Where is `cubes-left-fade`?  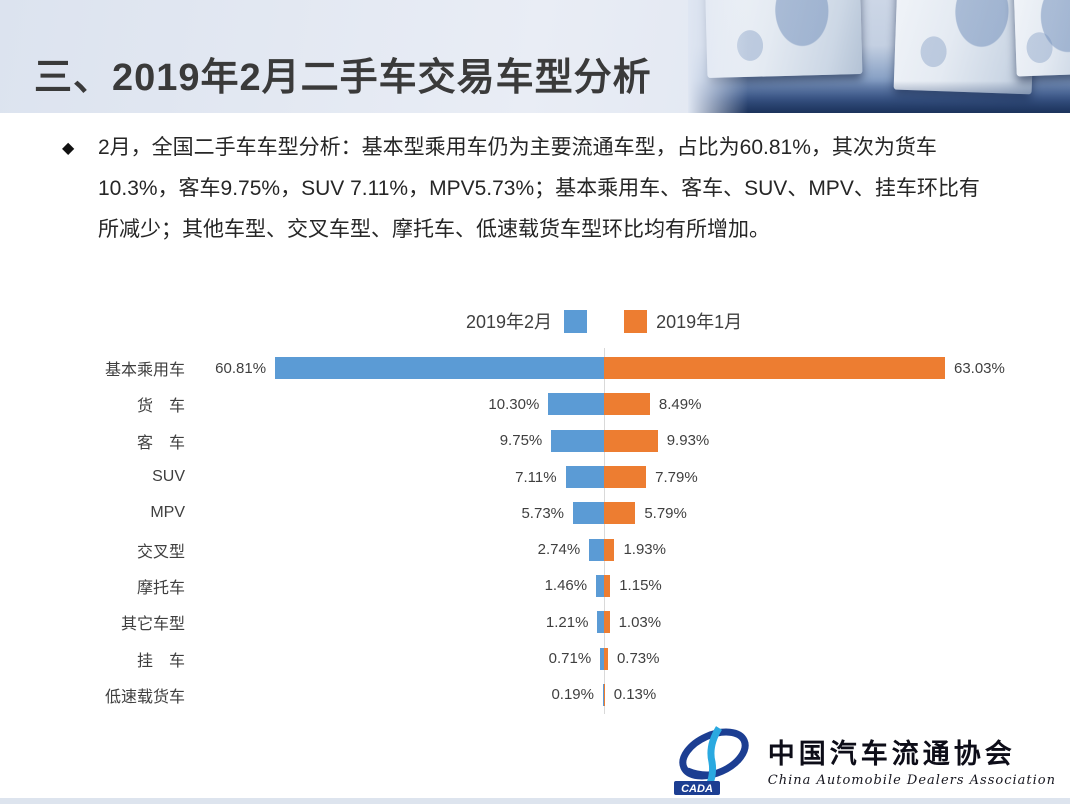 cubes-left-fade is located at coordinates (718, 56).